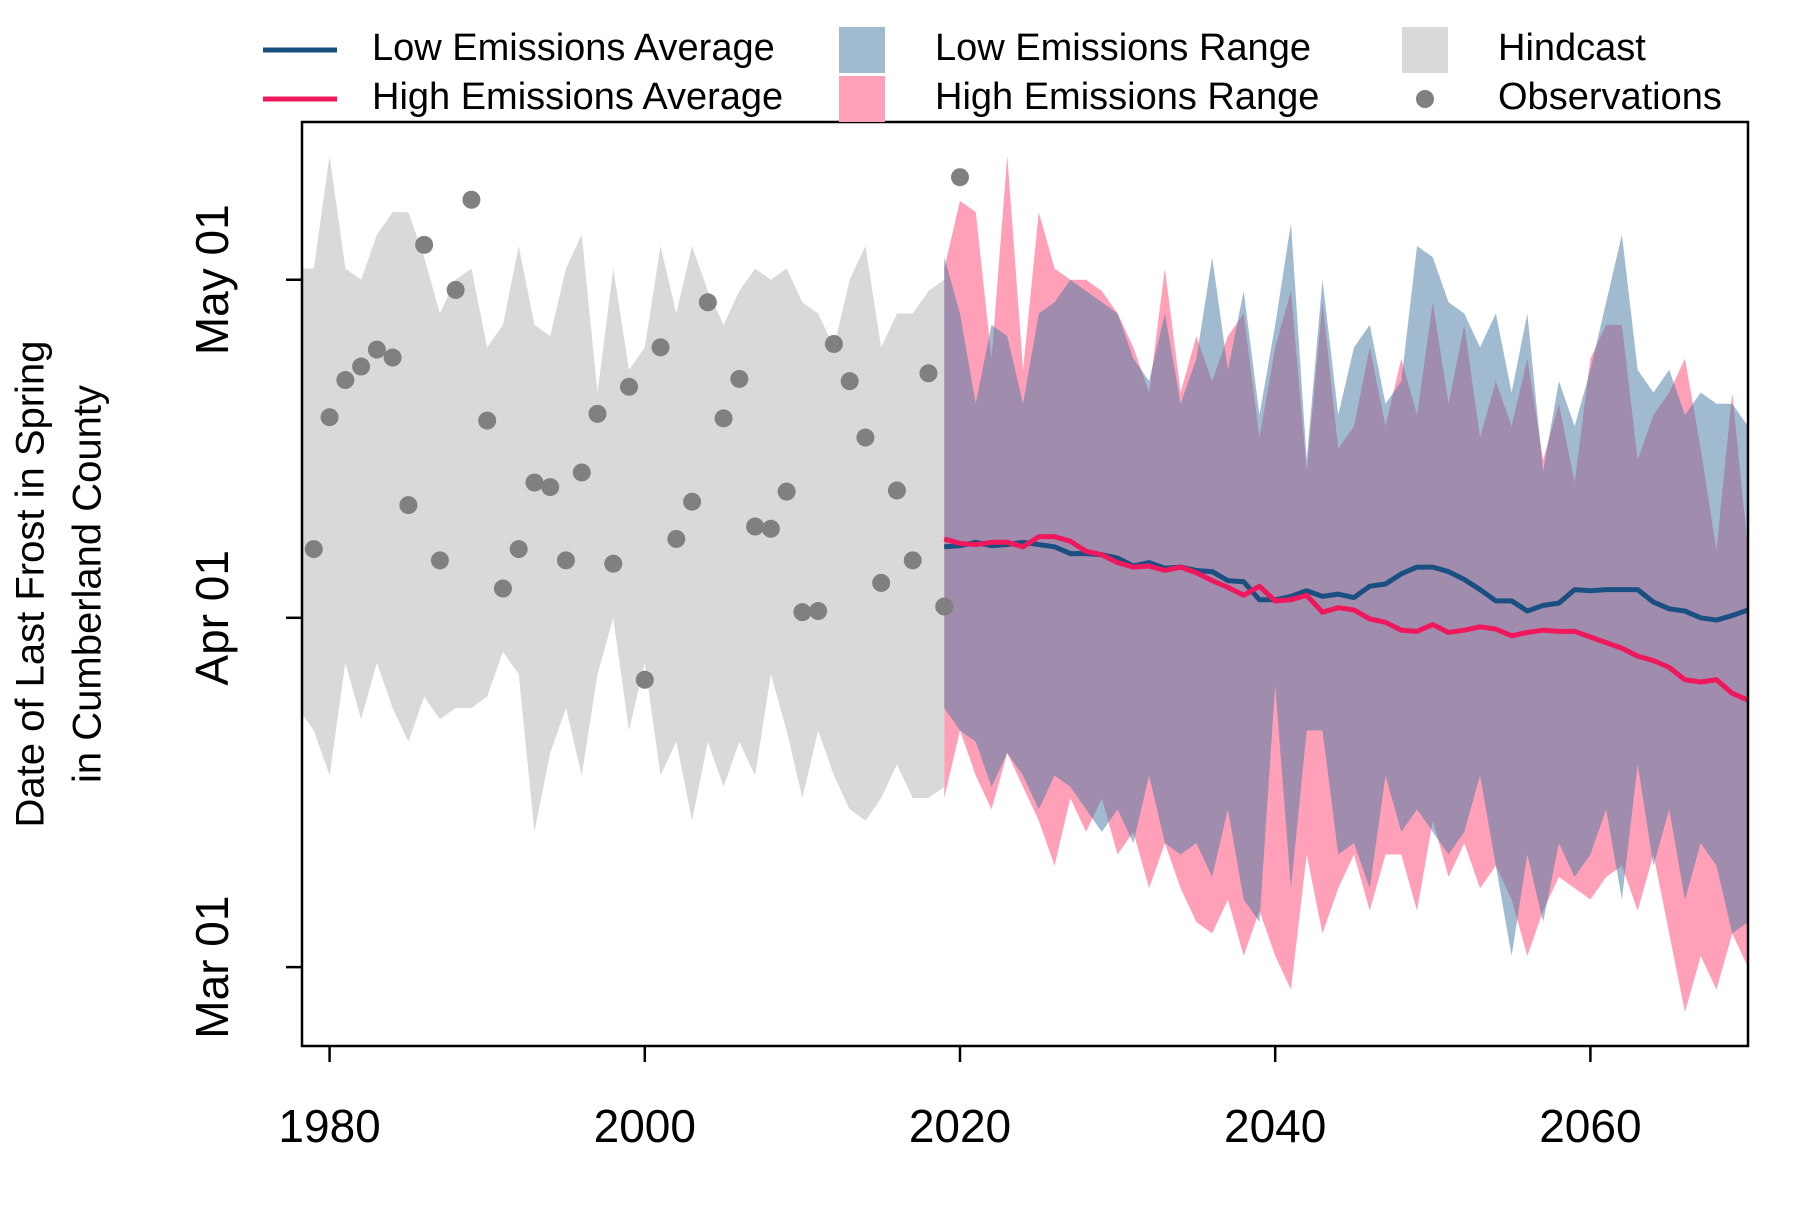  I want to click on x-tick-label: 2020, so click(960, 1126).